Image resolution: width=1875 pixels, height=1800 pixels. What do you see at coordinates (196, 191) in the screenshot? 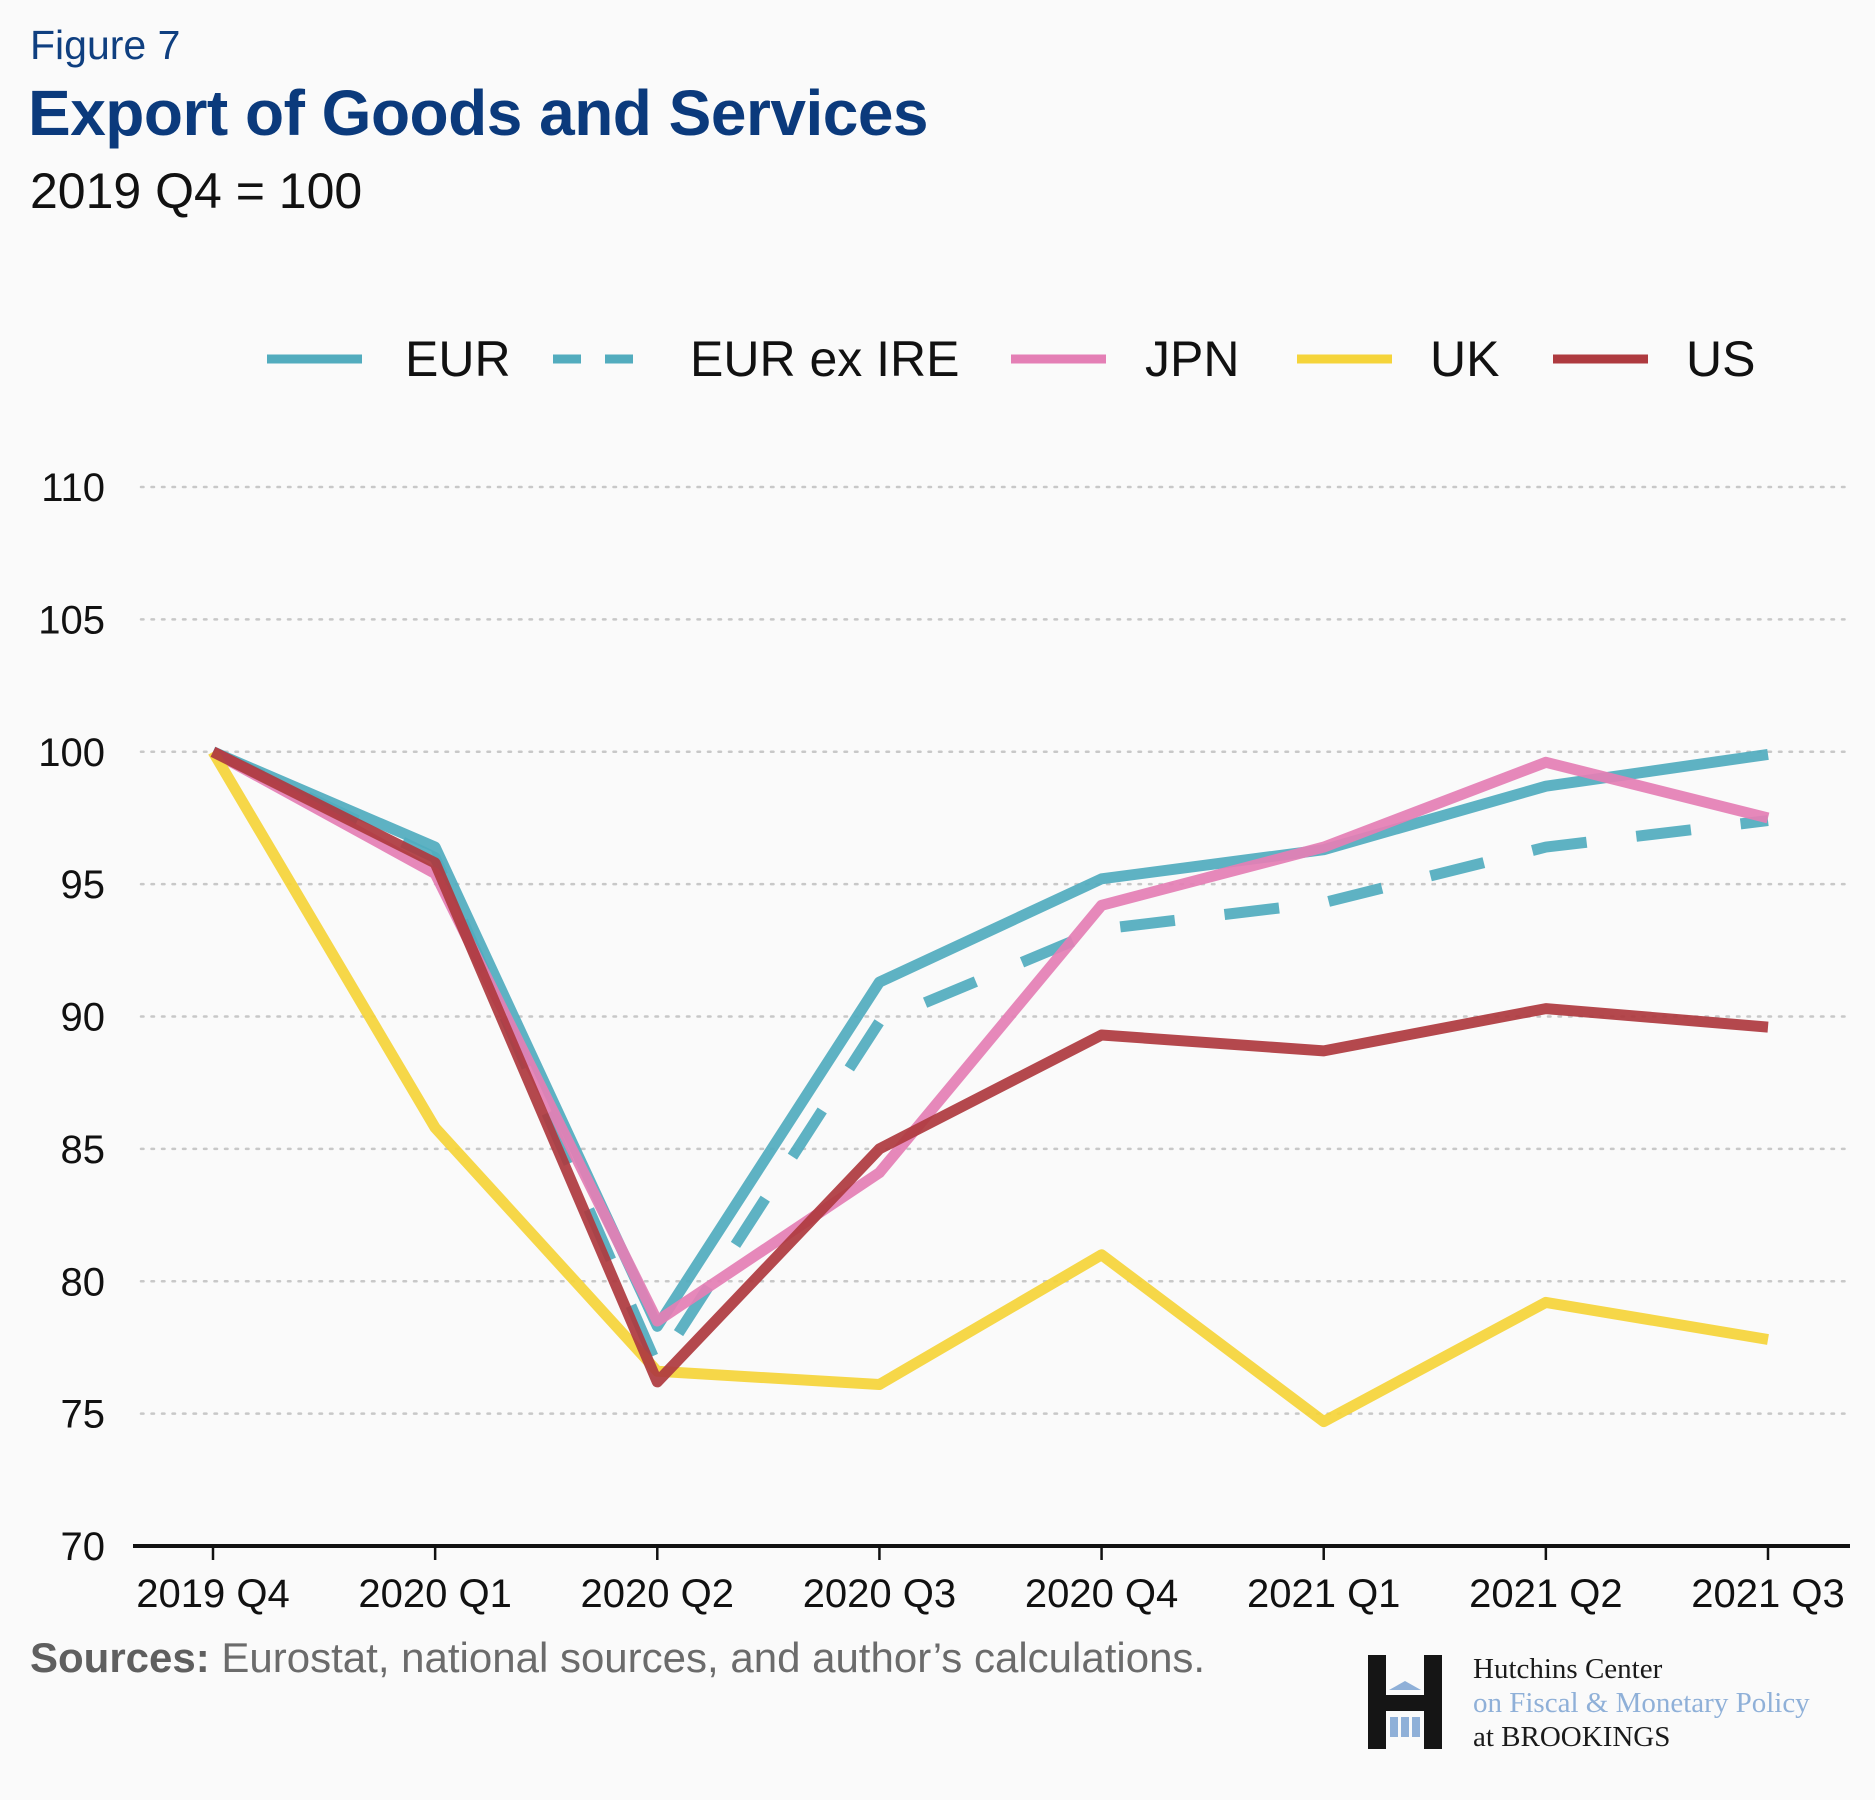
I see `chart-subtitle: 2019 Q4 = 100` at bounding box center [196, 191].